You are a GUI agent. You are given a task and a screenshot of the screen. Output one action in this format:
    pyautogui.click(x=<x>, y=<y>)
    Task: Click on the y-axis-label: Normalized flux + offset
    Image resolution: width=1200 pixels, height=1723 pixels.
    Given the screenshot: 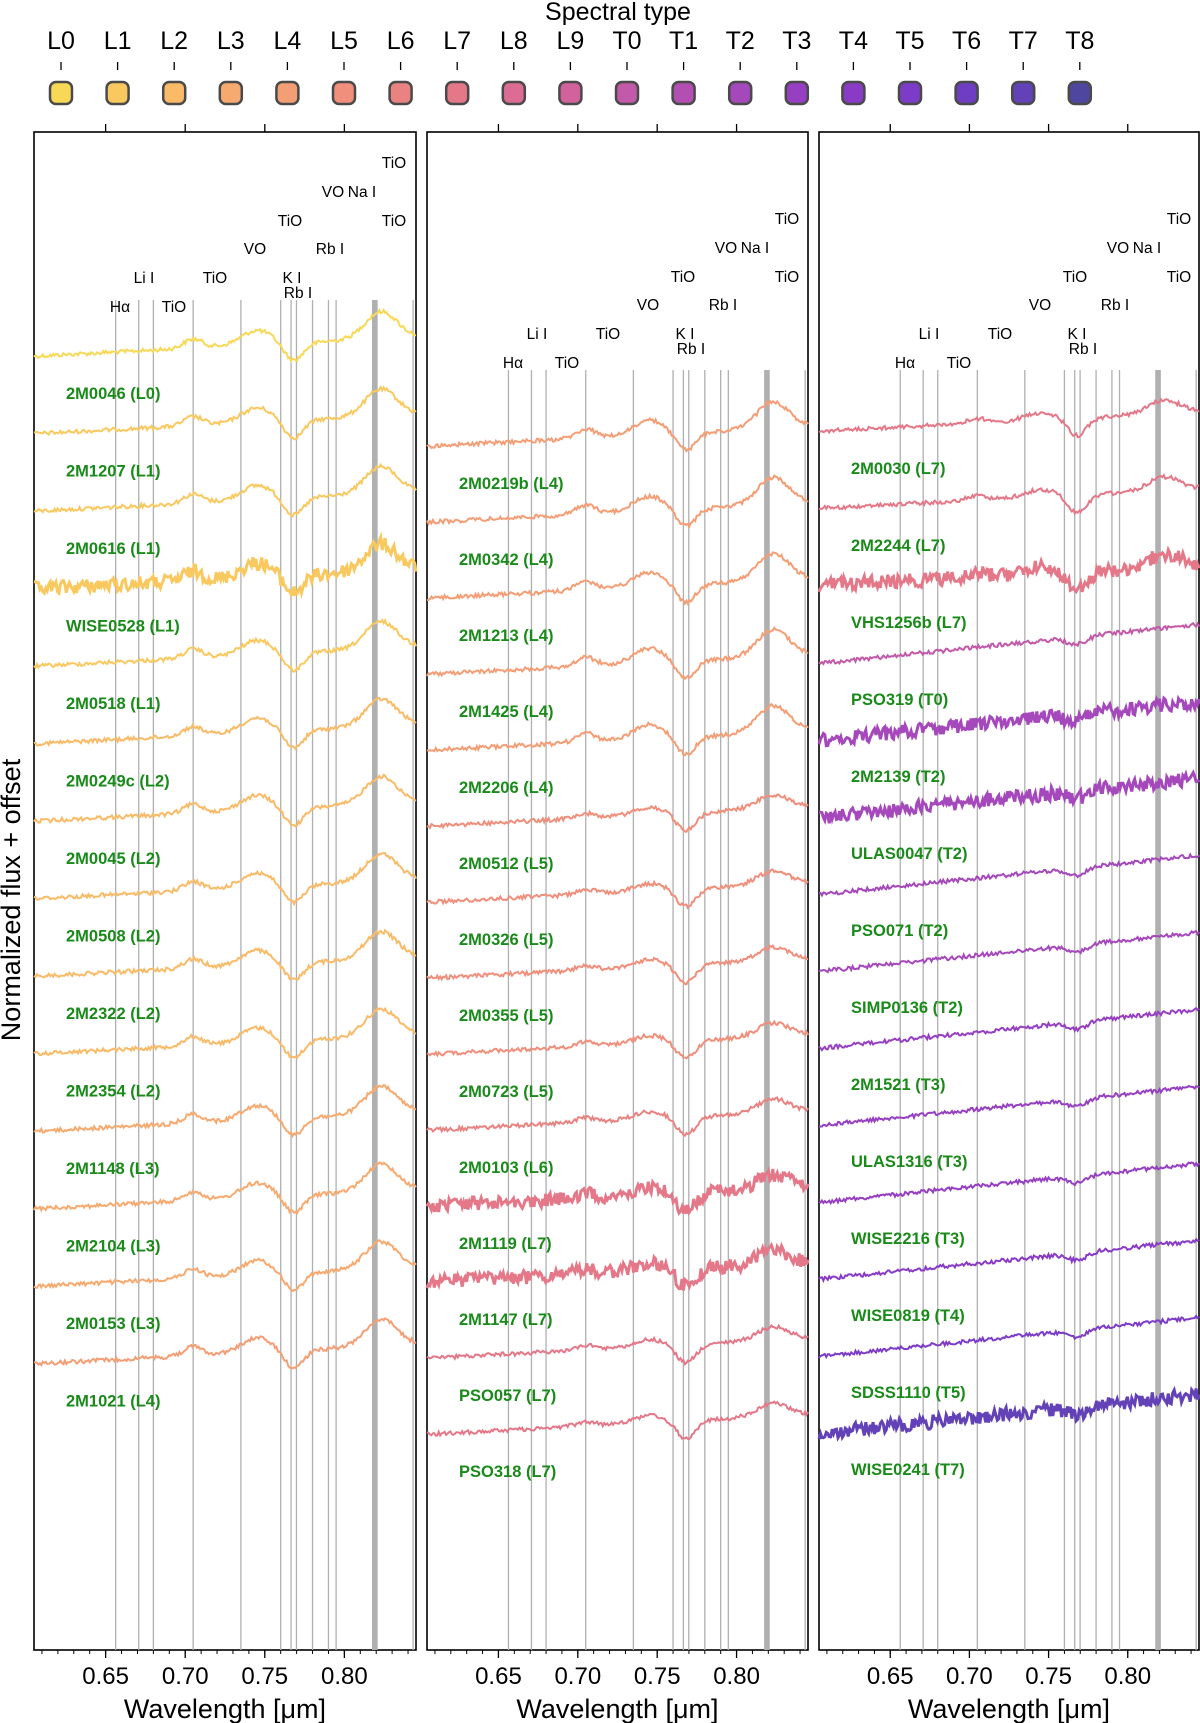 What is the action you would take?
    pyautogui.click(x=13, y=899)
    